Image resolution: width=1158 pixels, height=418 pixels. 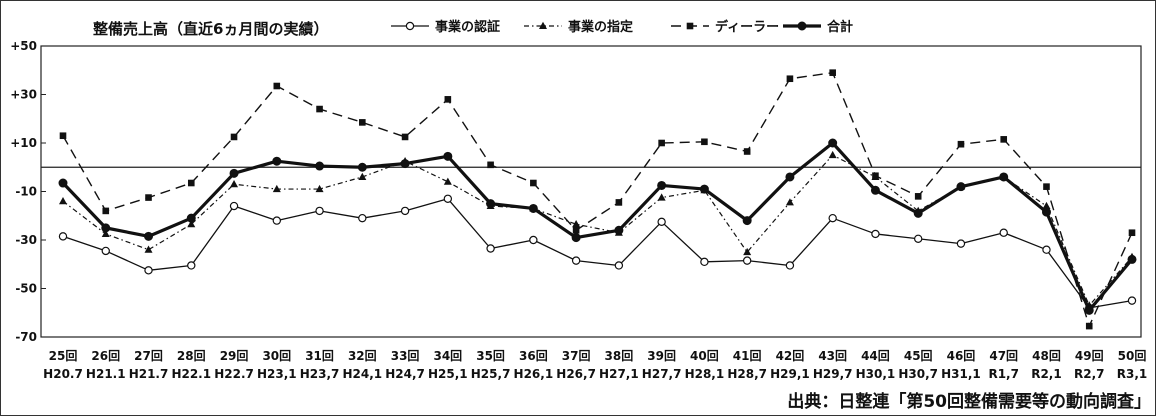 What do you see at coordinates (961, 374) in the screenshot?
I see `x-tick-date: H31,1` at bounding box center [961, 374].